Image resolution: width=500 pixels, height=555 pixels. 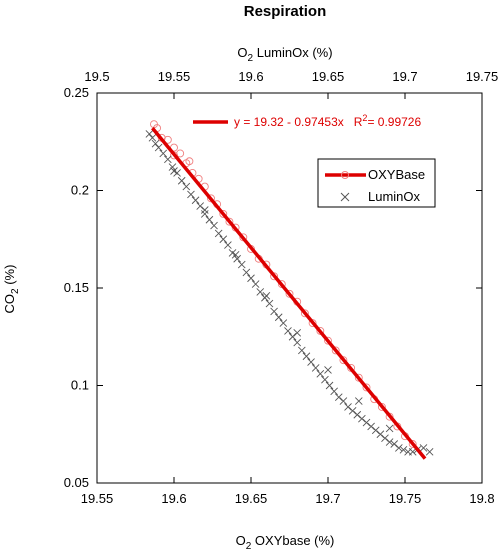 What do you see at coordinates (9, 304) in the screenshot?
I see `y-axis-label-pre: CO` at bounding box center [9, 304].